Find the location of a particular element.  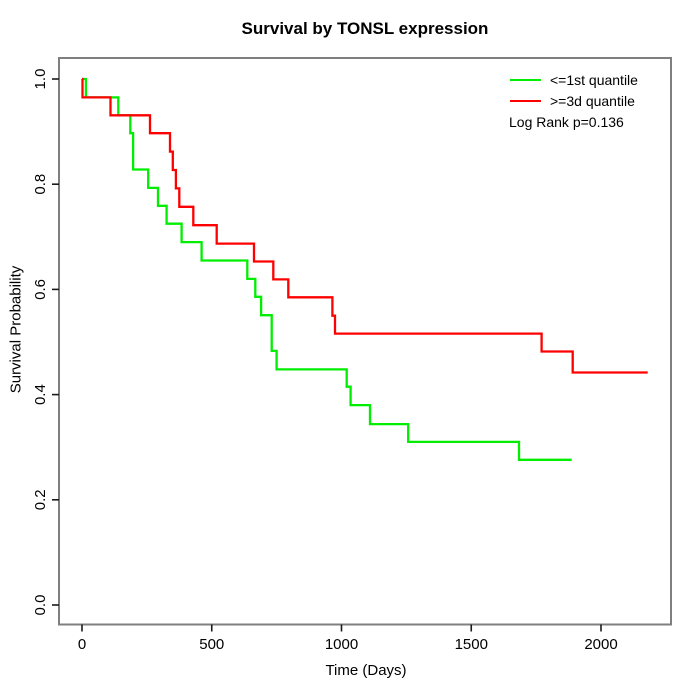

legend-label-low-expression: <=1st quantile is located at coordinates (594, 80).